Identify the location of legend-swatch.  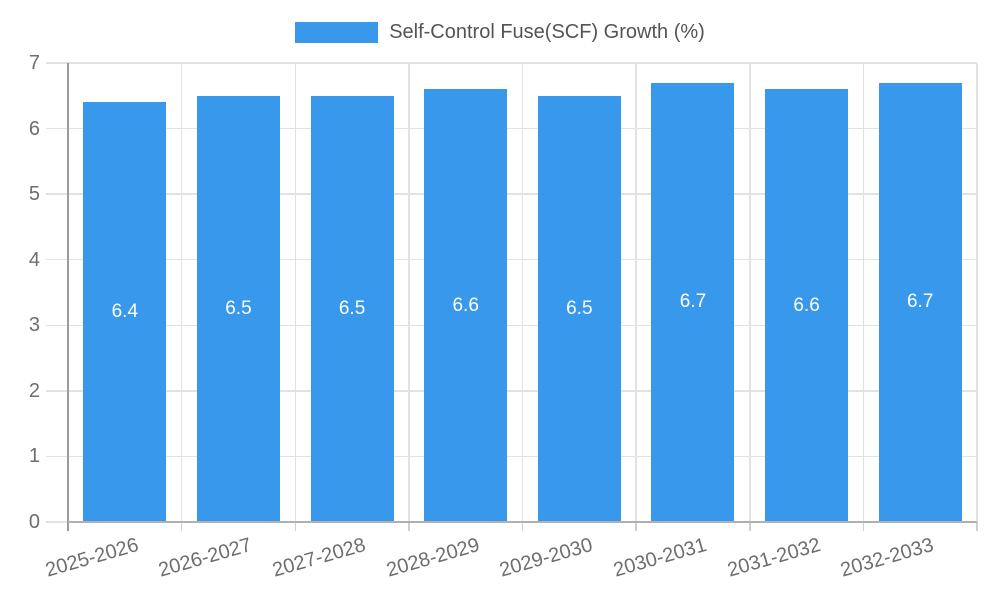
(337, 32).